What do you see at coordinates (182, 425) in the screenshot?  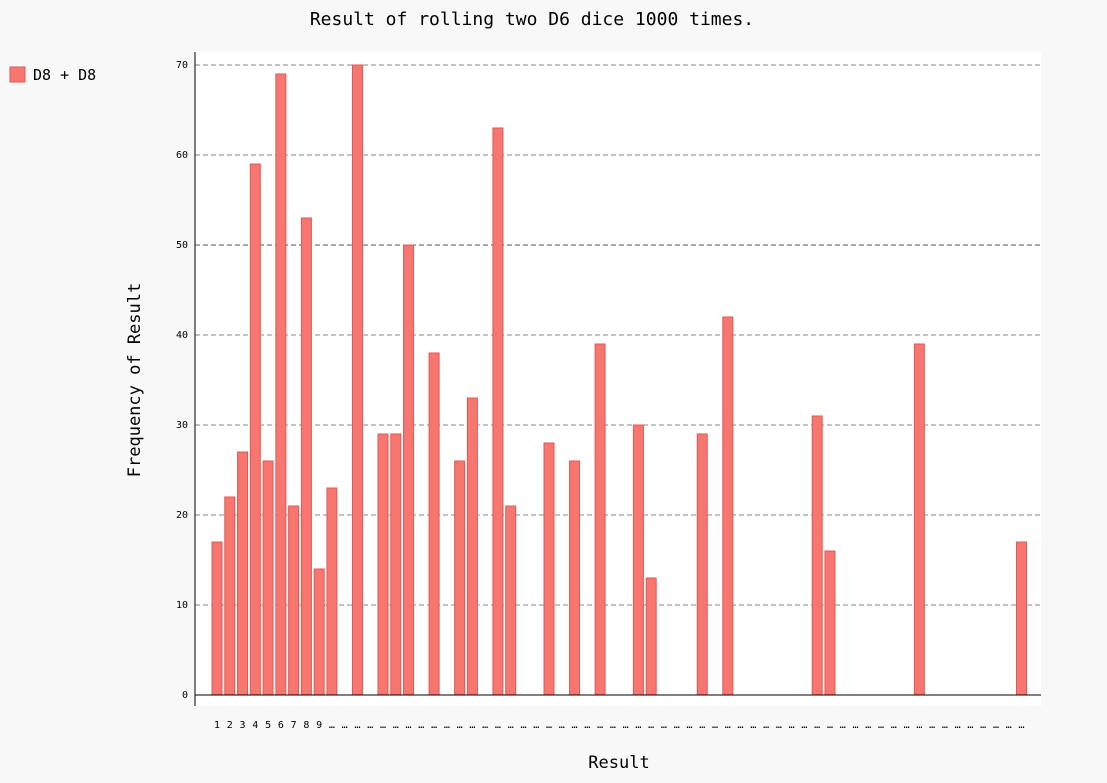 I see `y-tick-label: 30` at bounding box center [182, 425].